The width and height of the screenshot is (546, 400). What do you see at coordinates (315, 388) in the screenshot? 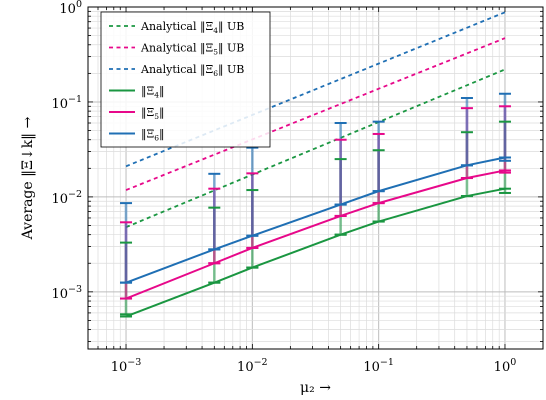
I see `x-axis-title: μ₂ →` at bounding box center [315, 388].